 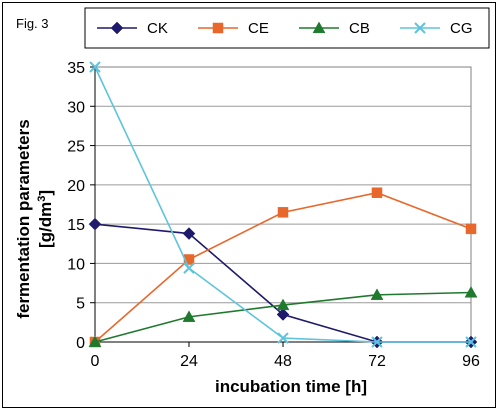 What do you see at coordinates (76, 107) in the screenshot?
I see `y-tick-label: 30` at bounding box center [76, 107].